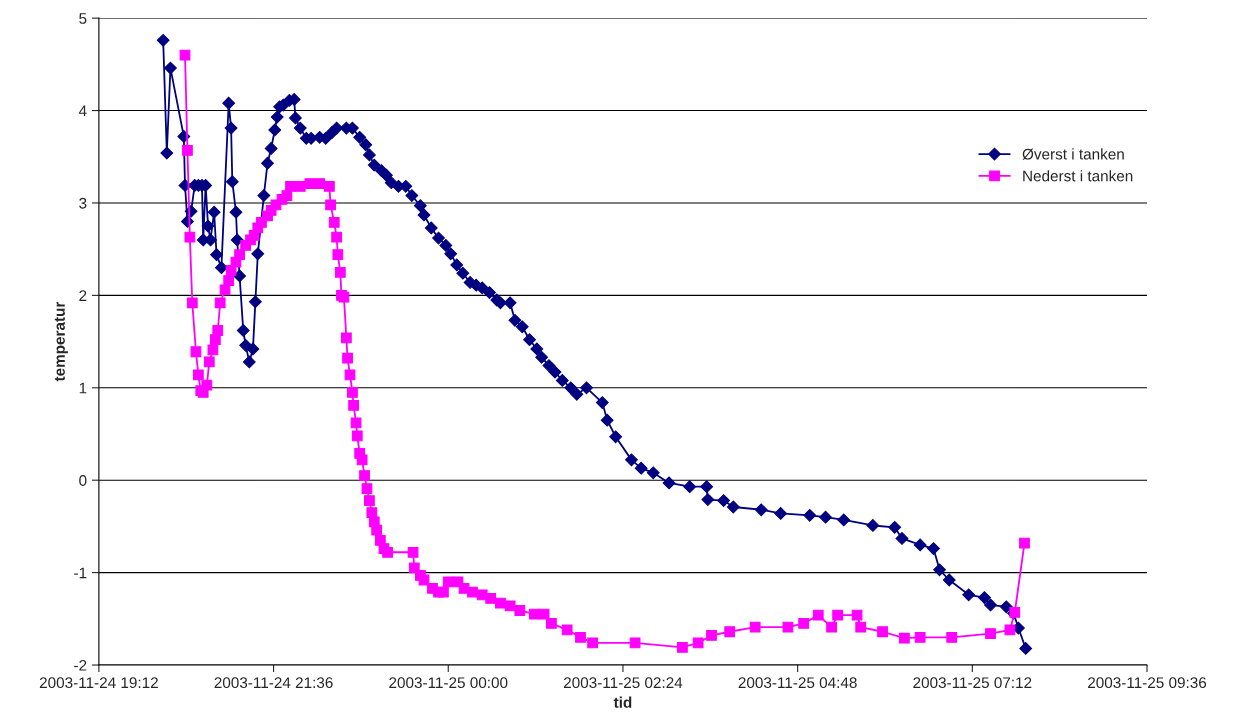 The height and width of the screenshot is (726, 1236). What do you see at coordinates (83, 480) in the screenshot?
I see `y-tick-label: 0` at bounding box center [83, 480].